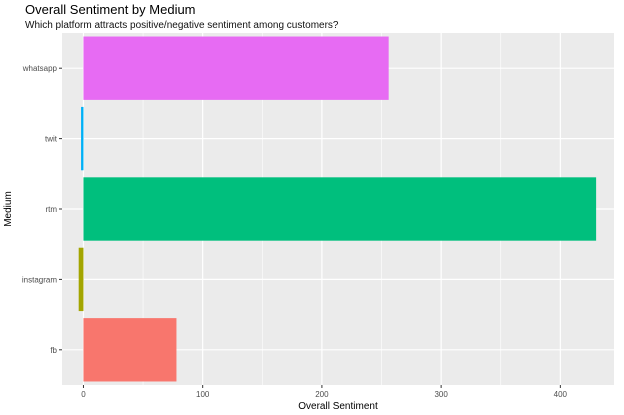 Image resolution: width=624 pixels, height=415 pixels. What do you see at coordinates (8, 209) in the screenshot?
I see `y-axis-title: Medium` at bounding box center [8, 209].